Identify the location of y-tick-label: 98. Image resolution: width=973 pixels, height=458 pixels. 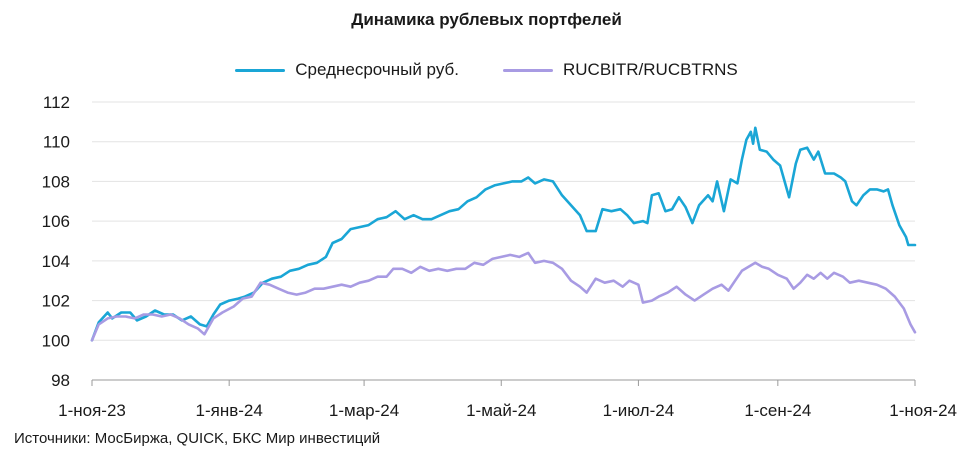
(60, 380).